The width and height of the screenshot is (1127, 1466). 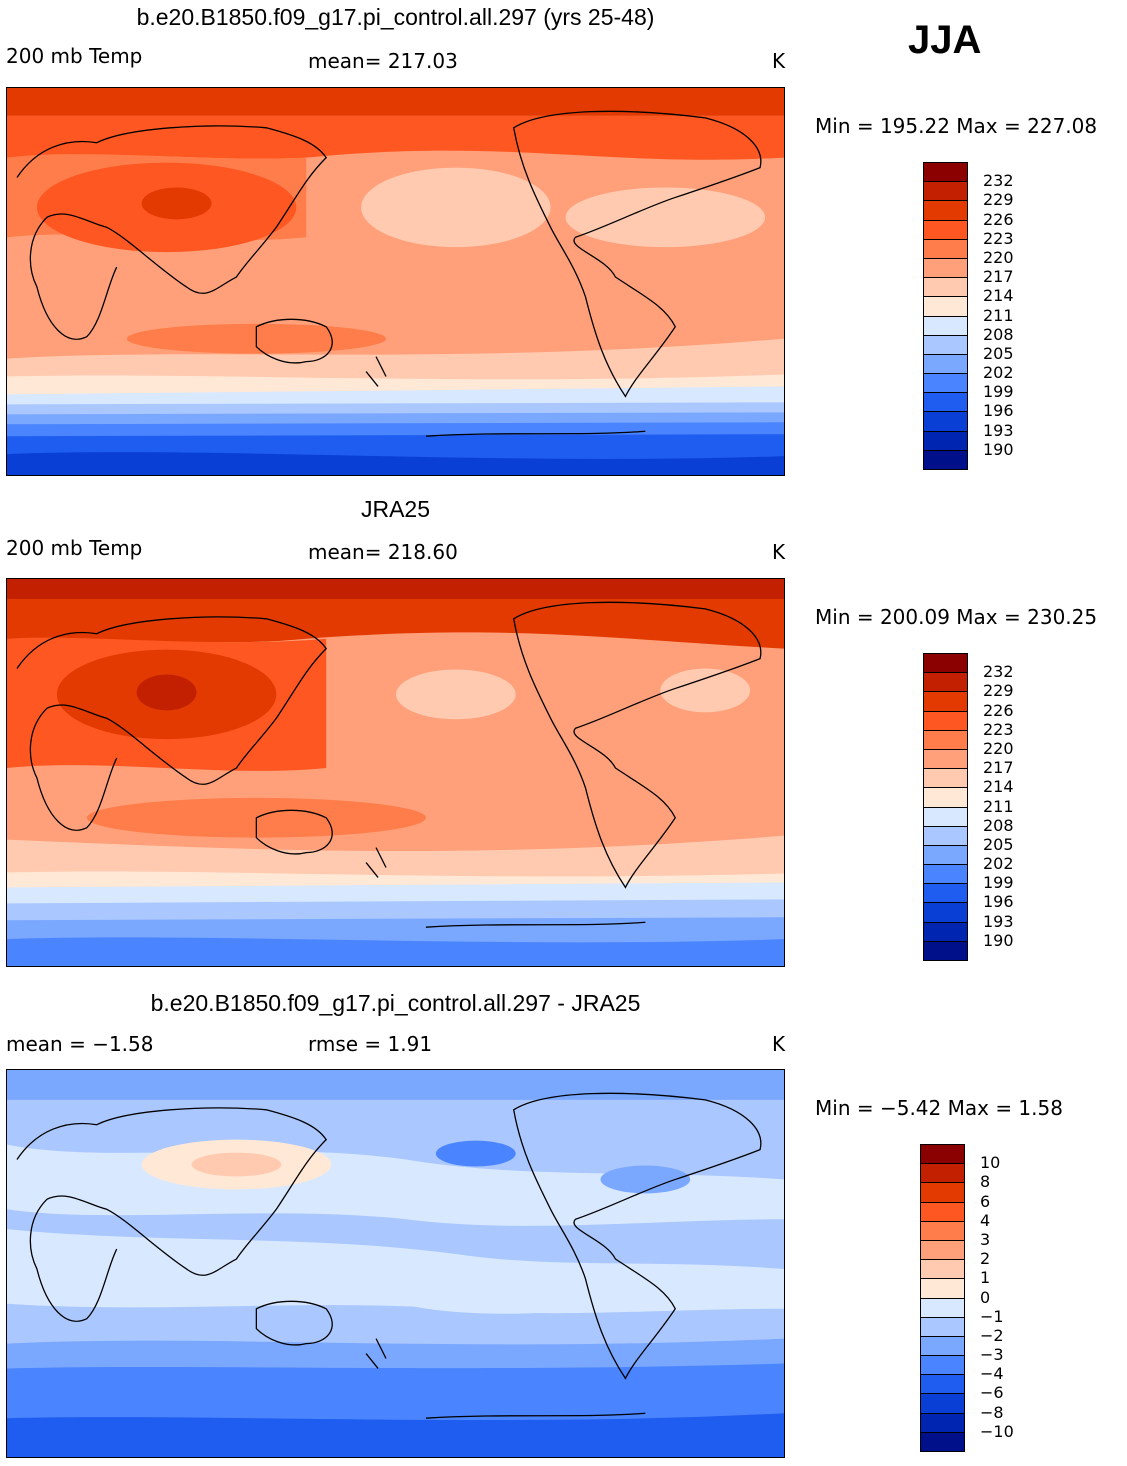 What do you see at coordinates (975, 1298) in the screenshot?
I see `panel3-colorbar: 10 8 6 4 3 2 1 0 −1 −2 −3 −4 −6 −8 −10` at bounding box center [975, 1298].